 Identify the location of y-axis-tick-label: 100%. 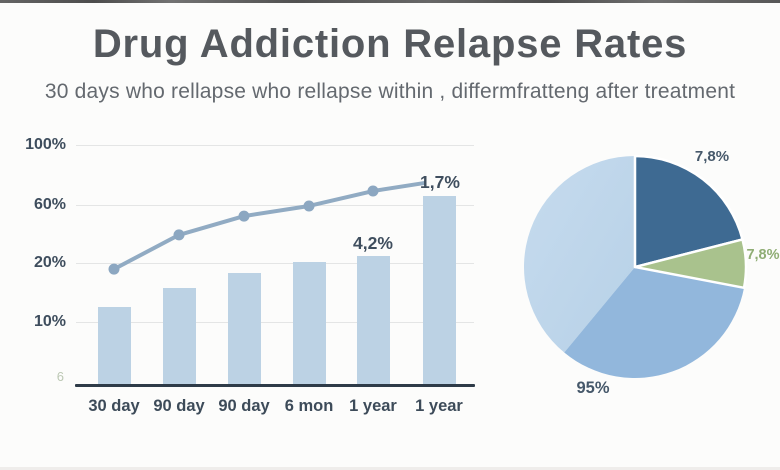
(45, 144).